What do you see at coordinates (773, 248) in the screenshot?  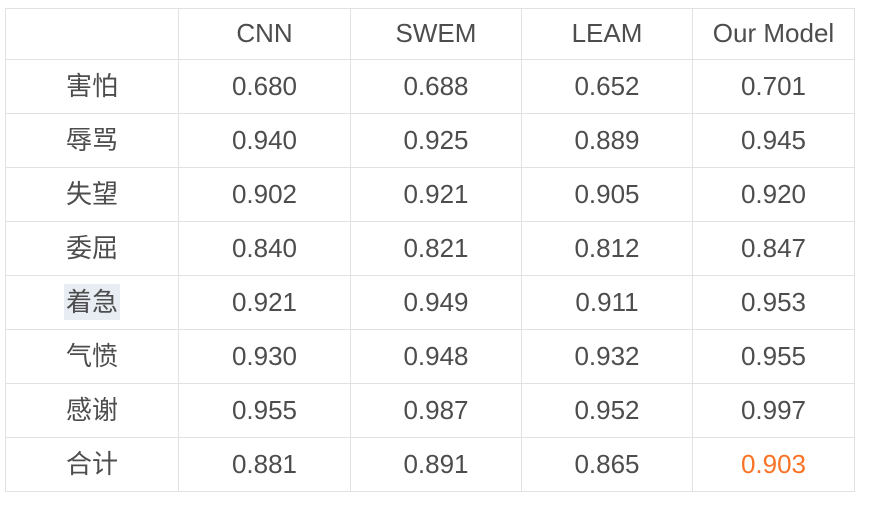 I see `value-cell: 0.847` at bounding box center [773, 248].